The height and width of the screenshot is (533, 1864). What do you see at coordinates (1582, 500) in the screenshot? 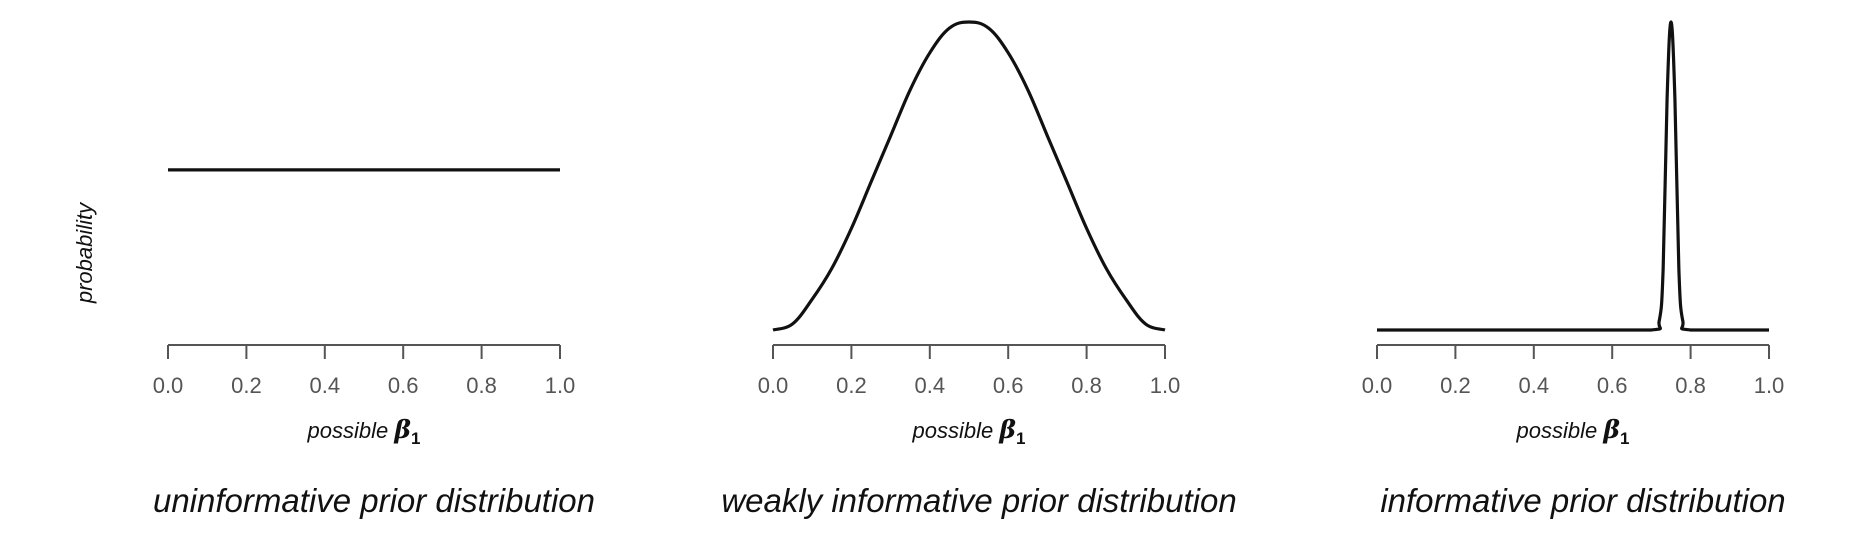
I see `panel-caption: informative prior distribution` at bounding box center [1582, 500].